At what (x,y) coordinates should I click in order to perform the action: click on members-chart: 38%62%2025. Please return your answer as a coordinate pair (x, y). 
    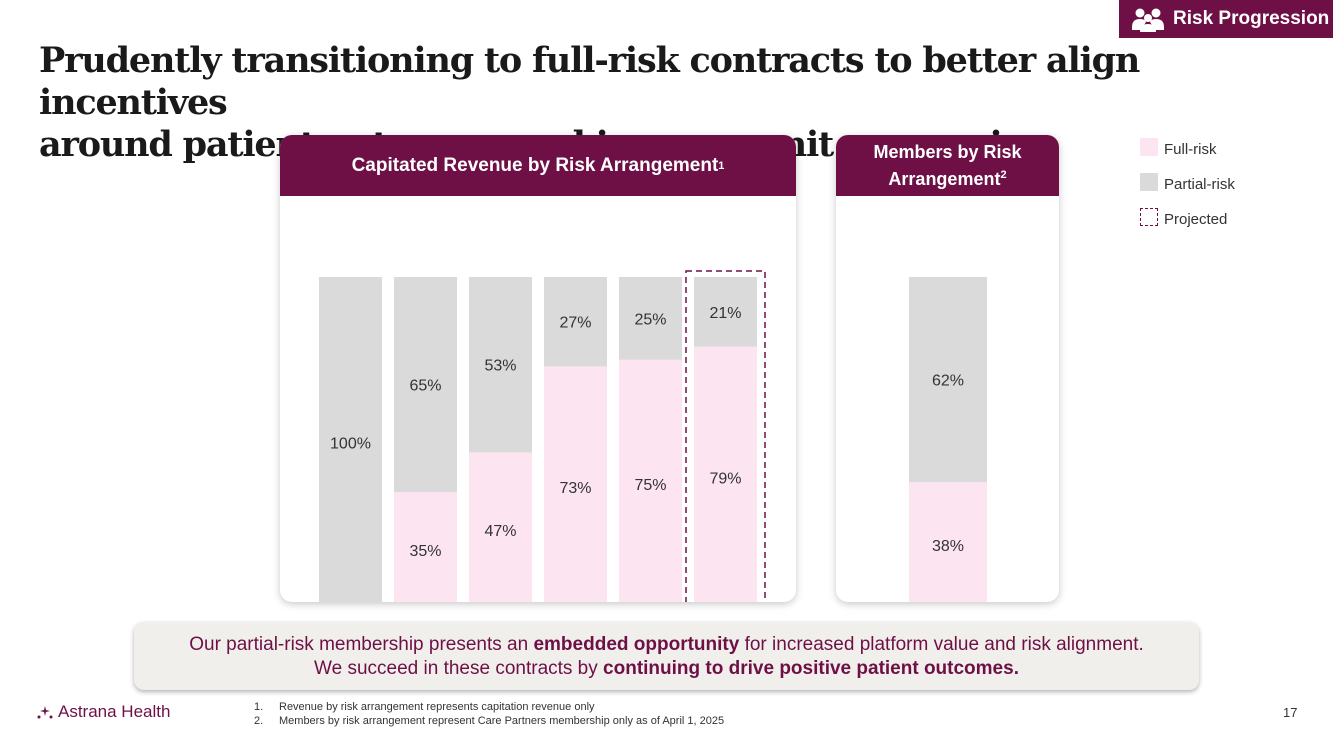
    Looking at the image, I should click on (948, 439).